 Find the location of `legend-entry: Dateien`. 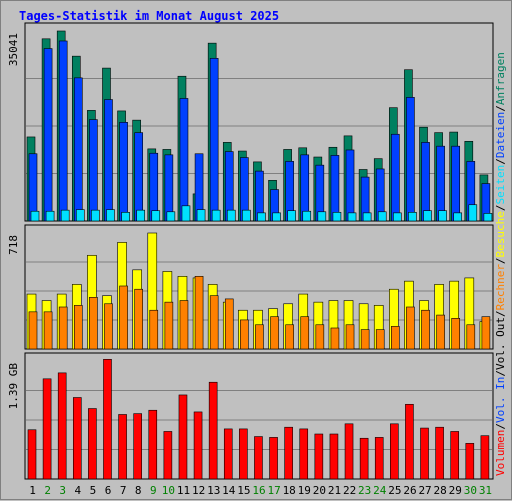

legend-entry: Dateien is located at coordinates (500, 135).